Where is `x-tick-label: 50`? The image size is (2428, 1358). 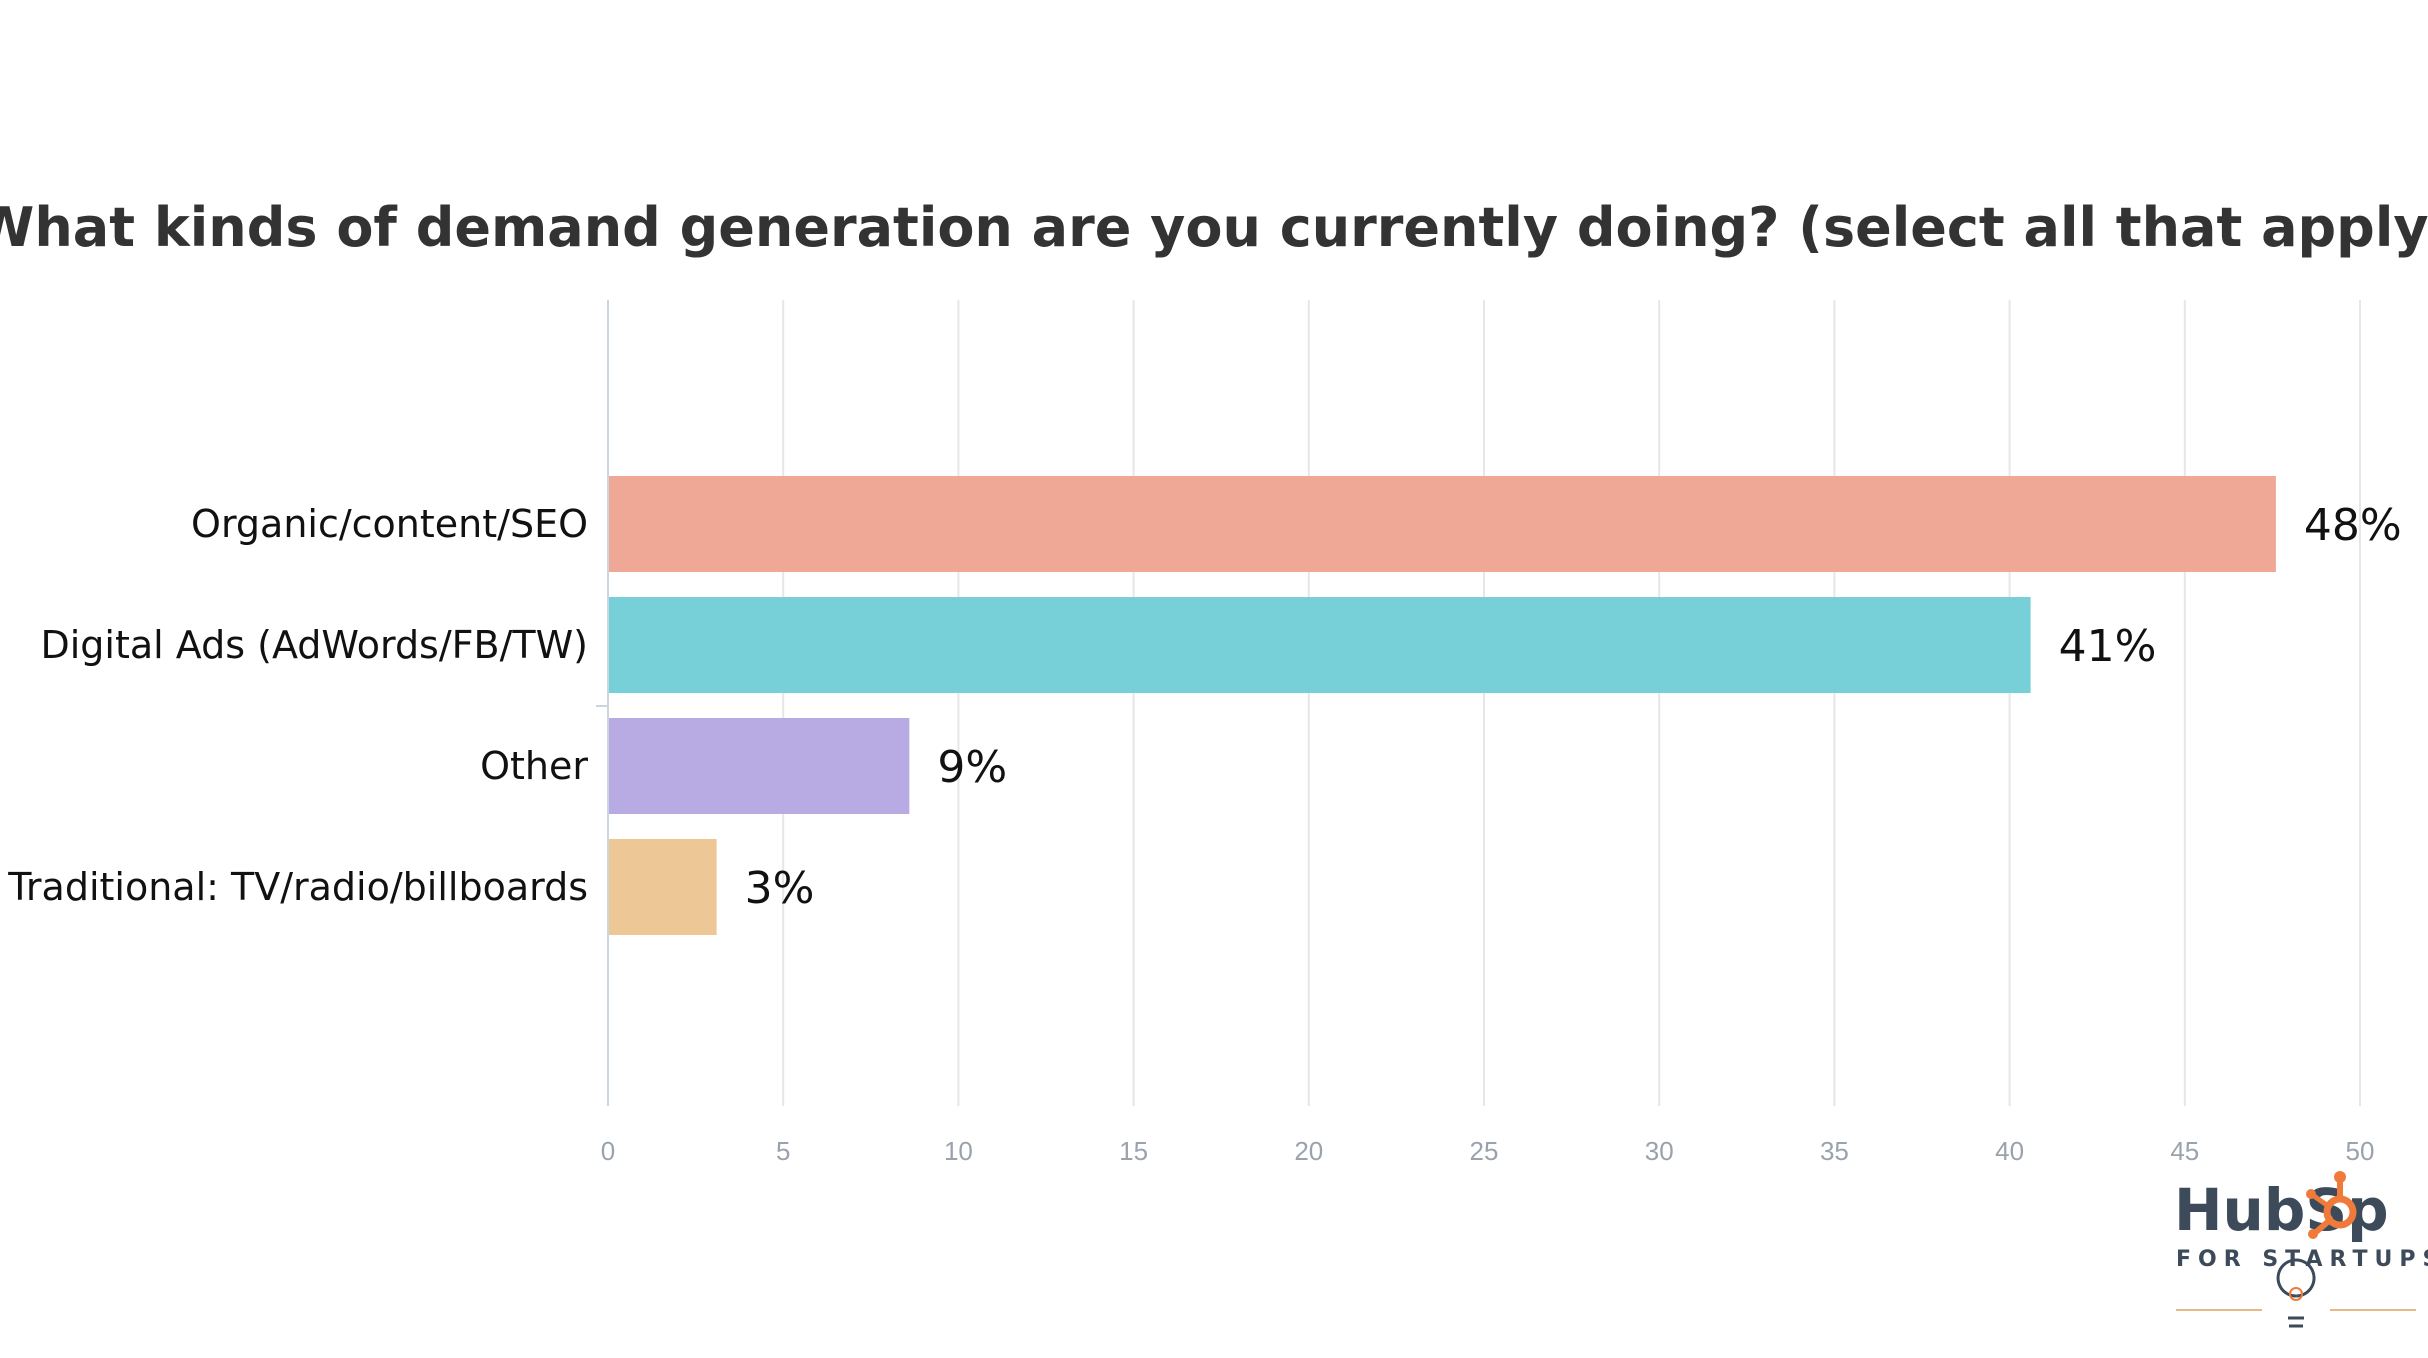
x-tick-label: 50 is located at coordinates (2360, 1151).